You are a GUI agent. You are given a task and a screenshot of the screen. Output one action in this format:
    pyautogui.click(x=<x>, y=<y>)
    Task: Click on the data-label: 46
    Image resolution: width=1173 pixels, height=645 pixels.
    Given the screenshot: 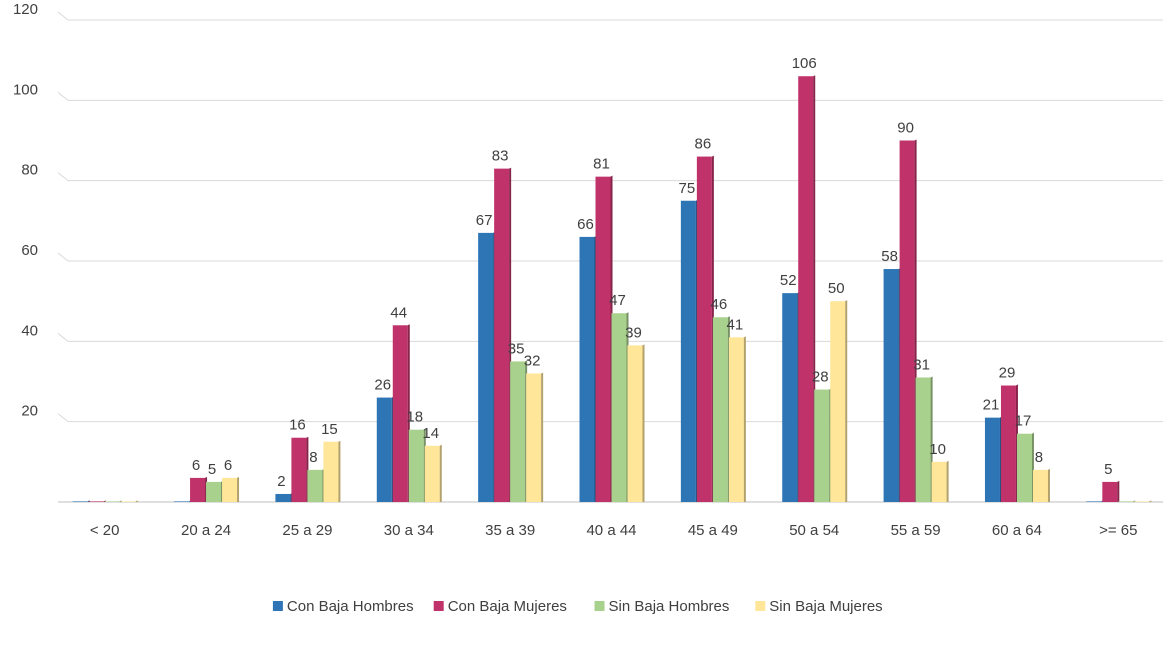 What is the action you would take?
    pyautogui.click(x=719, y=304)
    